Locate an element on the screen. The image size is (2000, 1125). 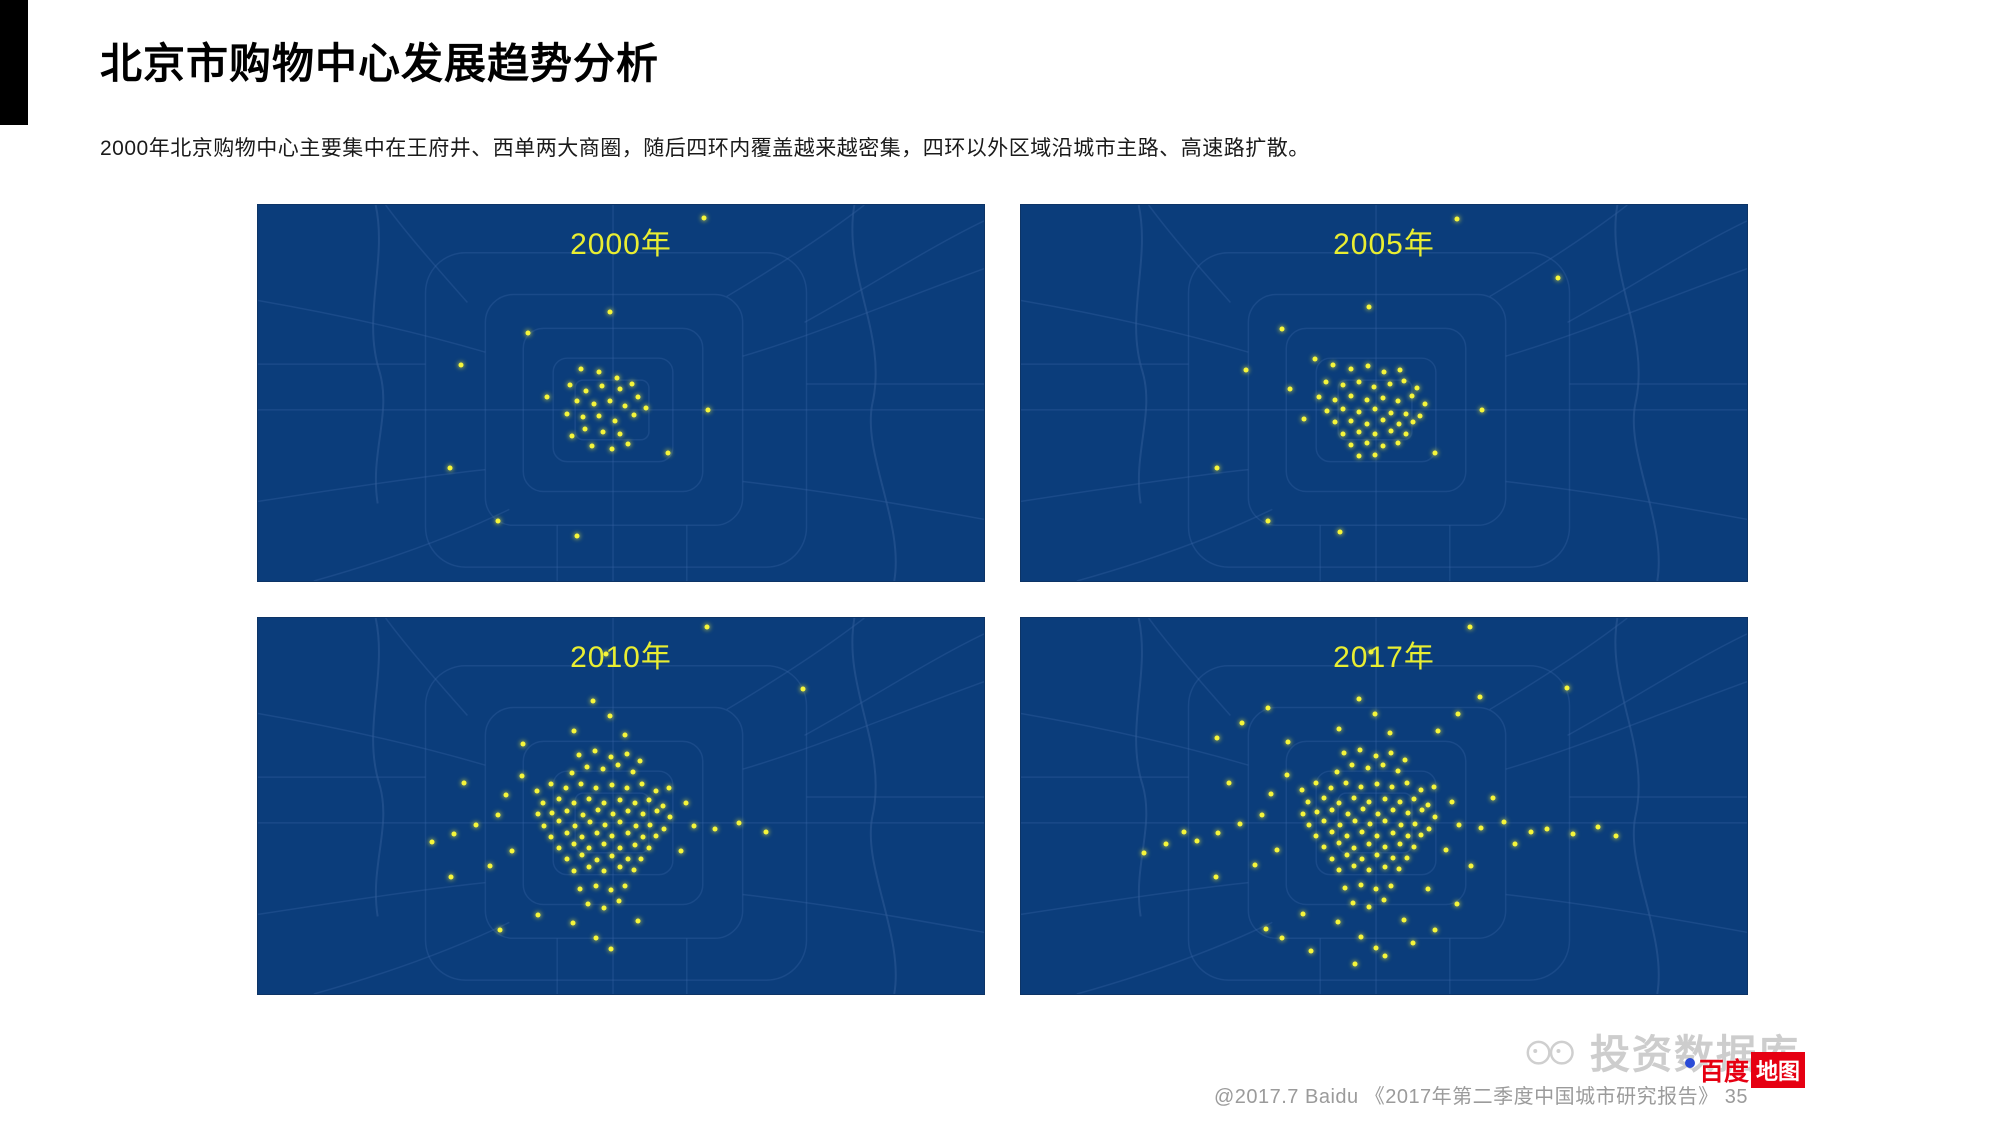
map-panel-2005: 2005年 is located at coordinates (1384, 393).